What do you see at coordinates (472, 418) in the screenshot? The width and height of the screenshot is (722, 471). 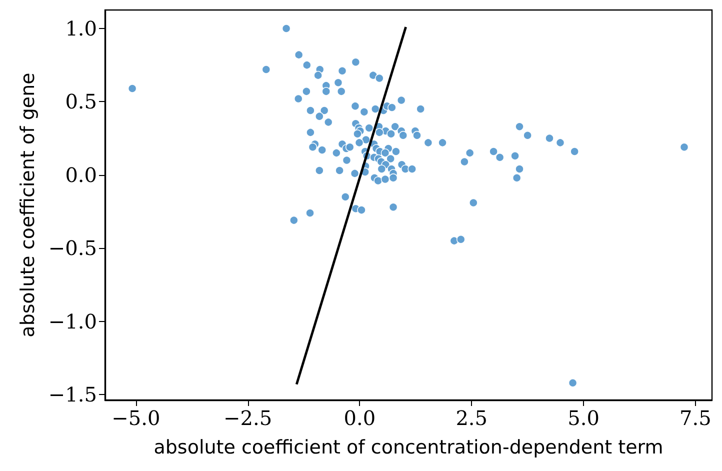 I see `x-tick-label: 2.5` at bounding box center [472, 418].